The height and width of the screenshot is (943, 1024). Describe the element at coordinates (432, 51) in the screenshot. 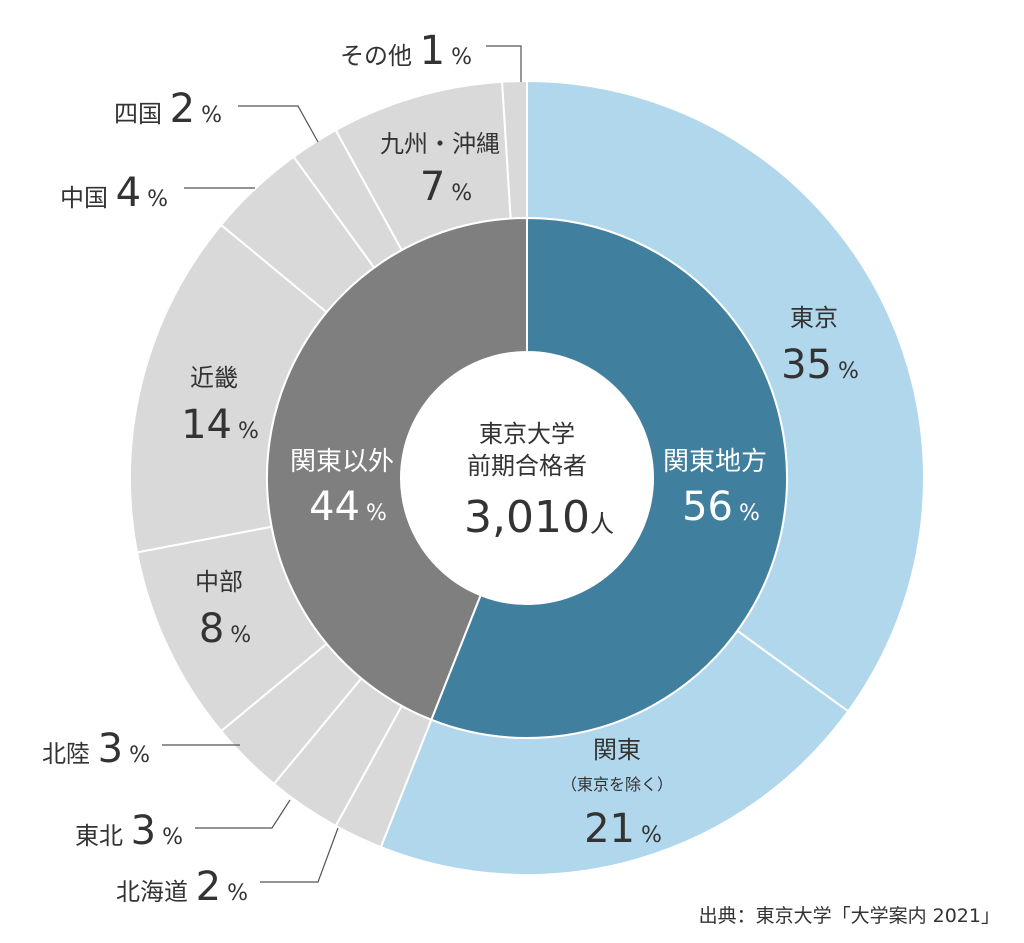

I see `outer-label-other-value-number: 1` at that location.